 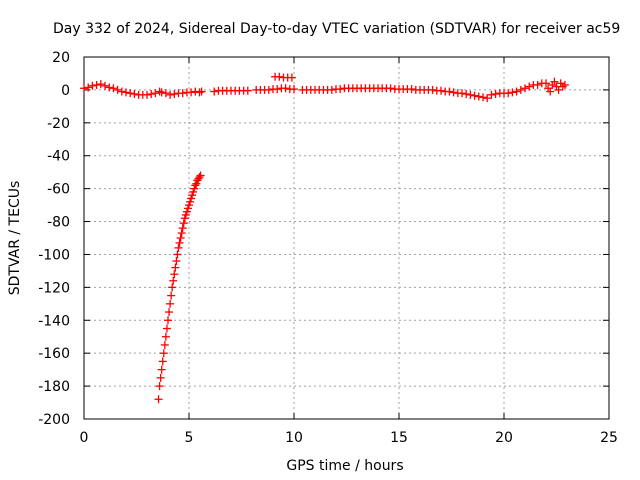 I want to click on y-tick-label: -80, so click(x=58, y=223).